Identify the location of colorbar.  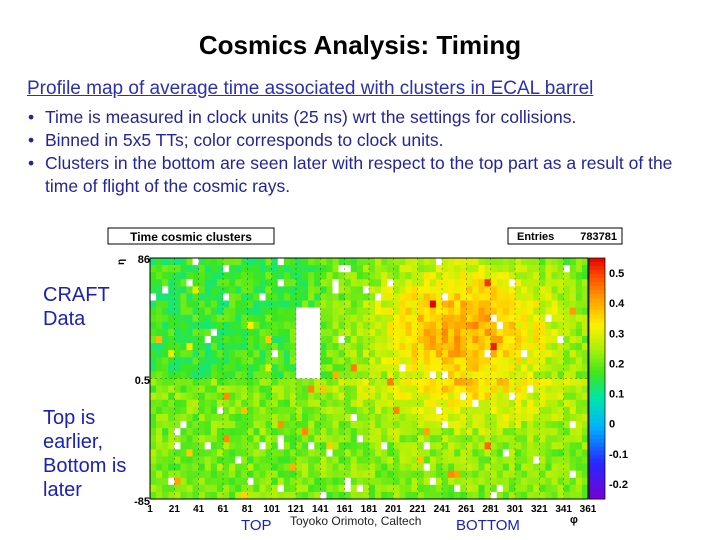
(597, 378).